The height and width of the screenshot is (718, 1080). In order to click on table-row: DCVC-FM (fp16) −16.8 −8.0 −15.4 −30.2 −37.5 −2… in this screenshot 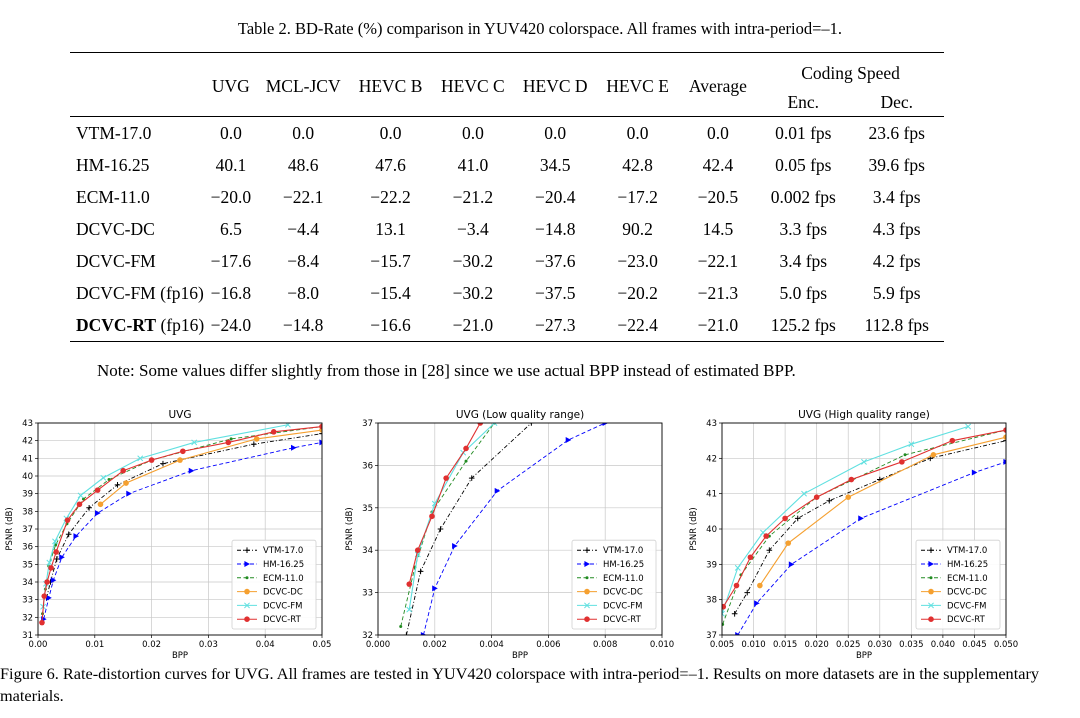, I will do `click(507, 293)`.